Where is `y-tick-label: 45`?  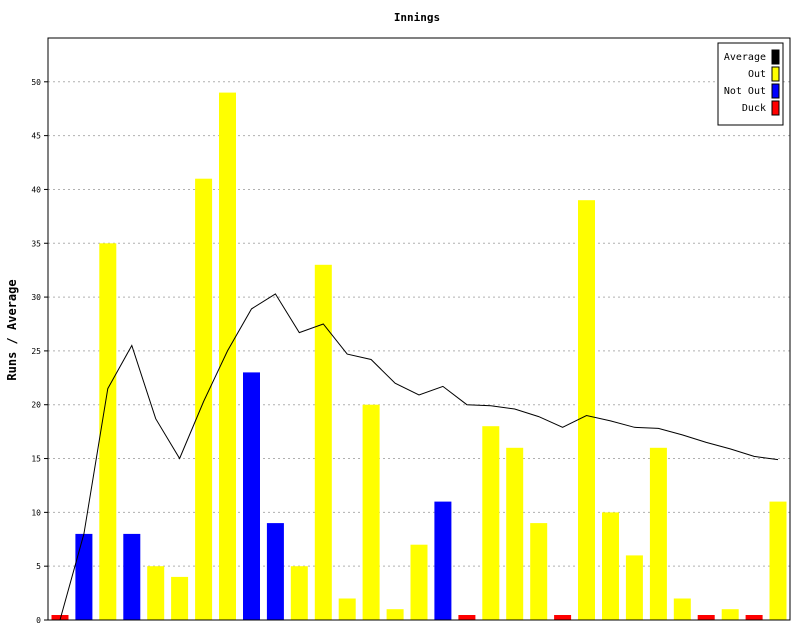
y-tick-label: 45 is located at coordinates (36, 136).